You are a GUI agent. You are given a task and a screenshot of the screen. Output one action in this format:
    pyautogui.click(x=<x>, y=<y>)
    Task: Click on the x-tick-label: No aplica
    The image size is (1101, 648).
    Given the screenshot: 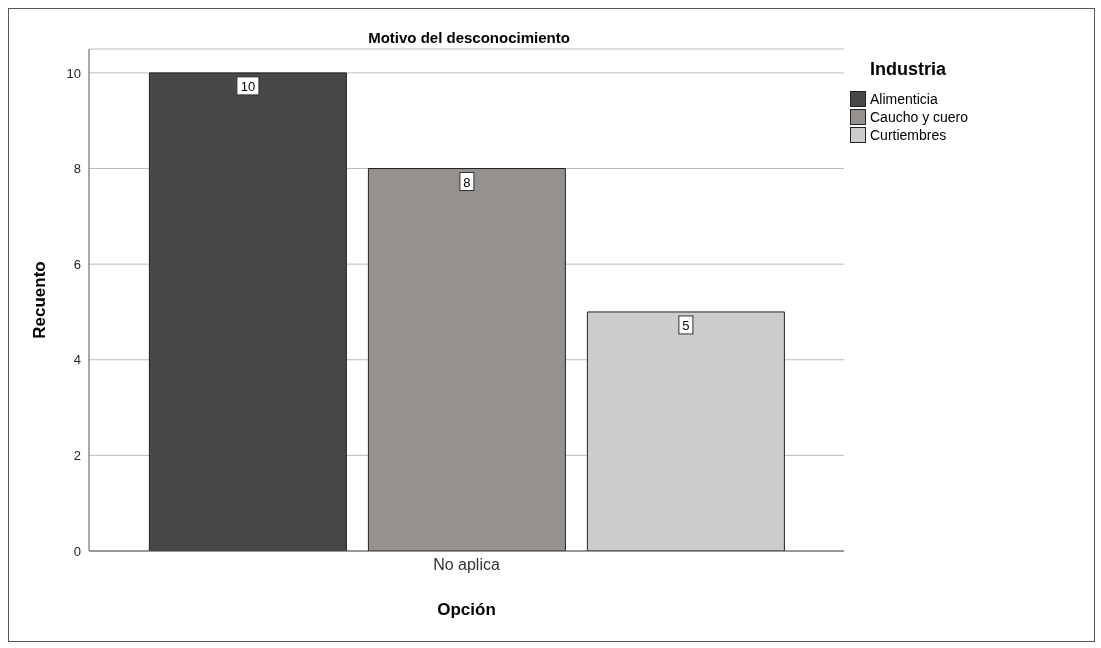 What is the action you would take?
    pyautogui.click(x=466, y=565)
    